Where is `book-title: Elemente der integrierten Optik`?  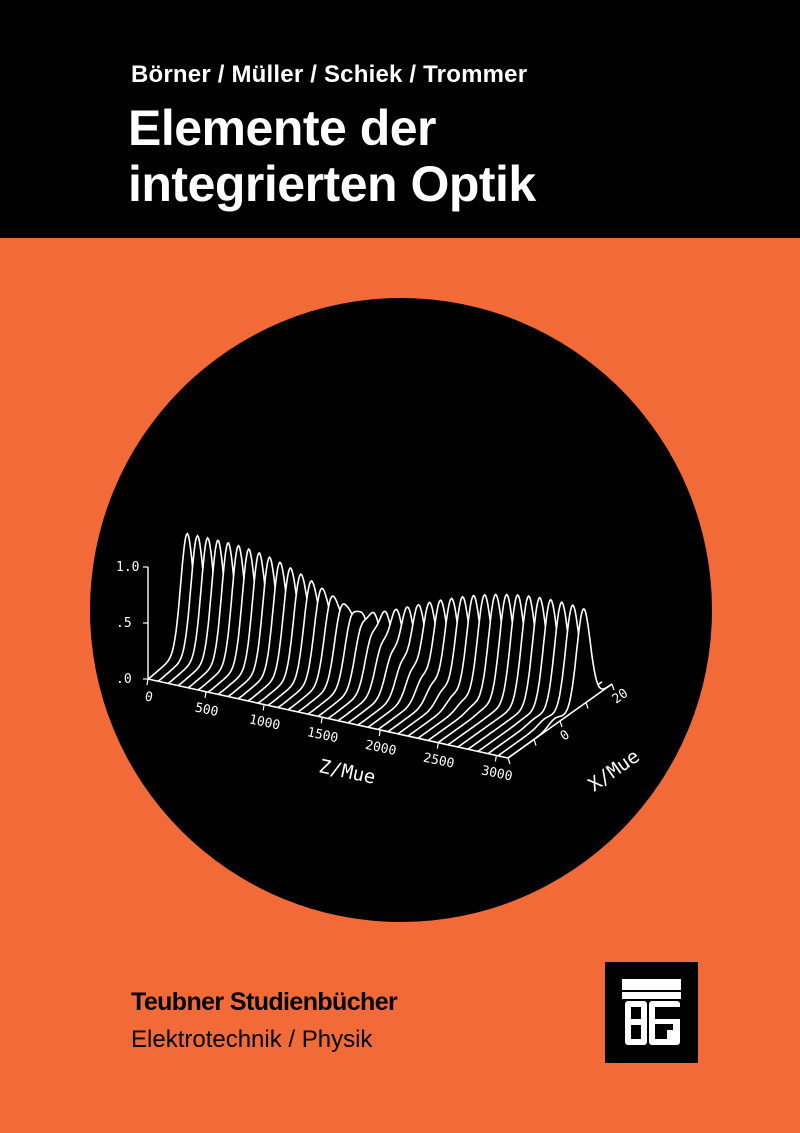 book-title: Elemente der integrierten Optik is located at coordinates (332, 156).